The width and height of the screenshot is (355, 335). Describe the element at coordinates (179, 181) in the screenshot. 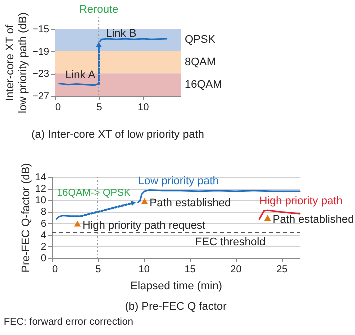

I see `series-label: Low priority path` at that location.